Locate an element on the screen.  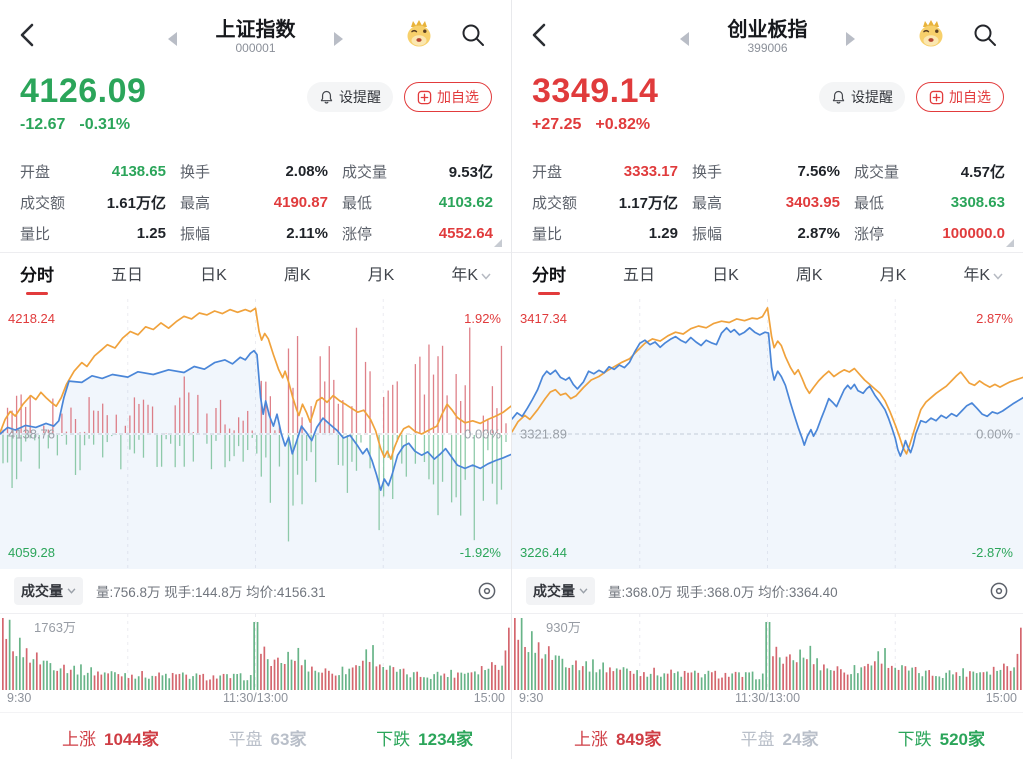
volume-metrics: 量:368.0万 现手:368.0万 均价:3364.40 is located at coordinates (723, 592).